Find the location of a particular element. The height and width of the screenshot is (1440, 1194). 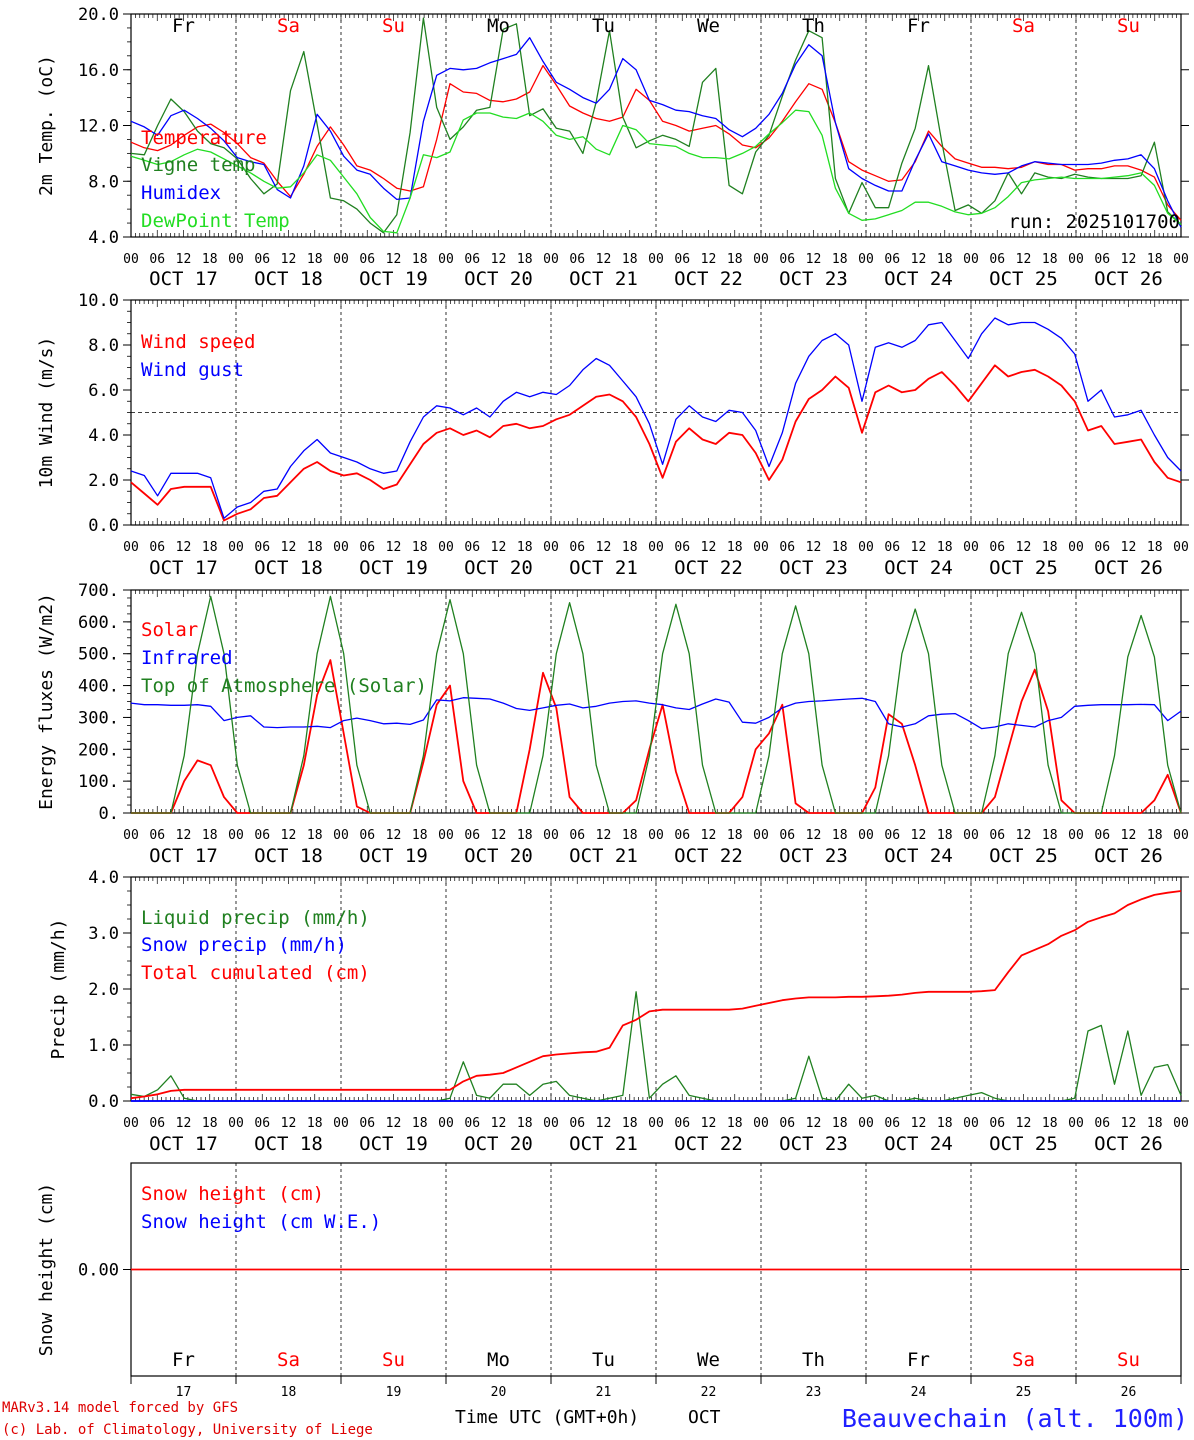

temp-day-abbr: Fr is located at coordinates (183, 26).